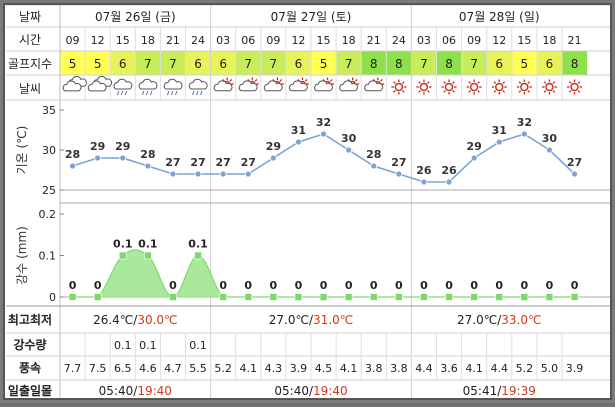  Describe the element at coordinates (49, 150) in the screenshot. I see `temp-ytick-label: 30` at that location.